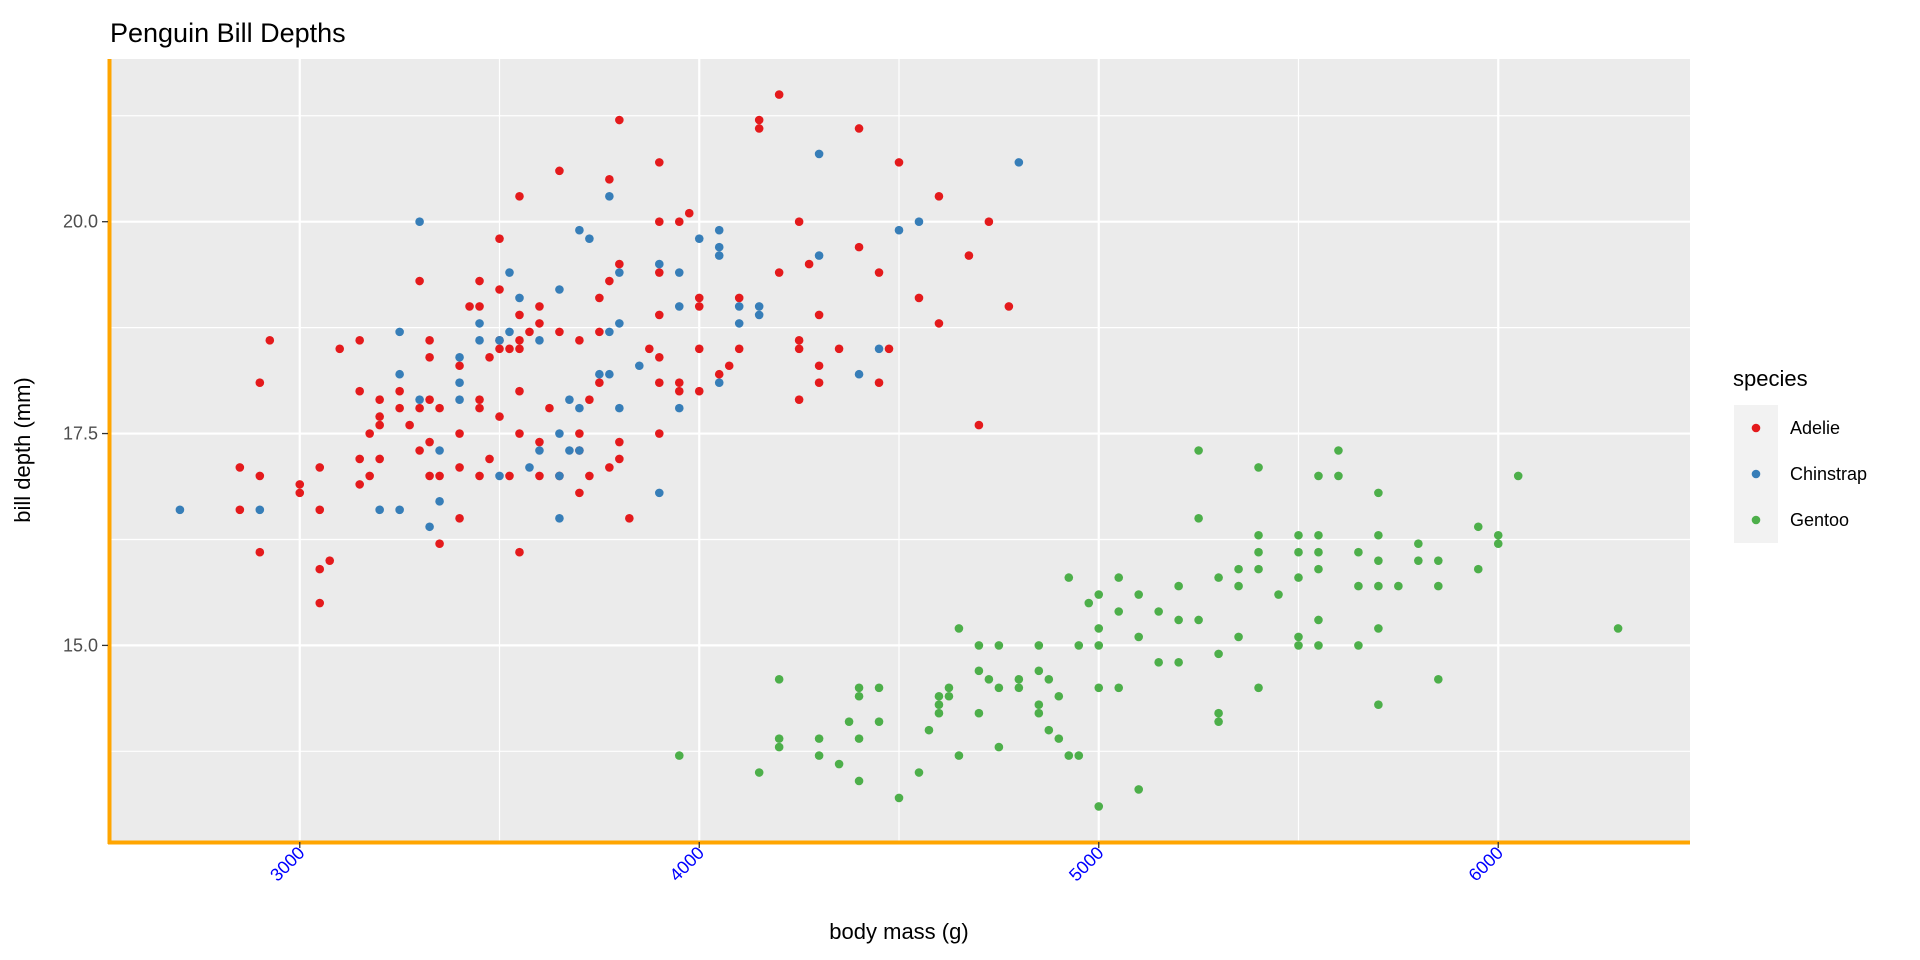  Describe the element at coordinates (687, 864) in the screenshot. I see `x-tick-label: 4000` at that location.